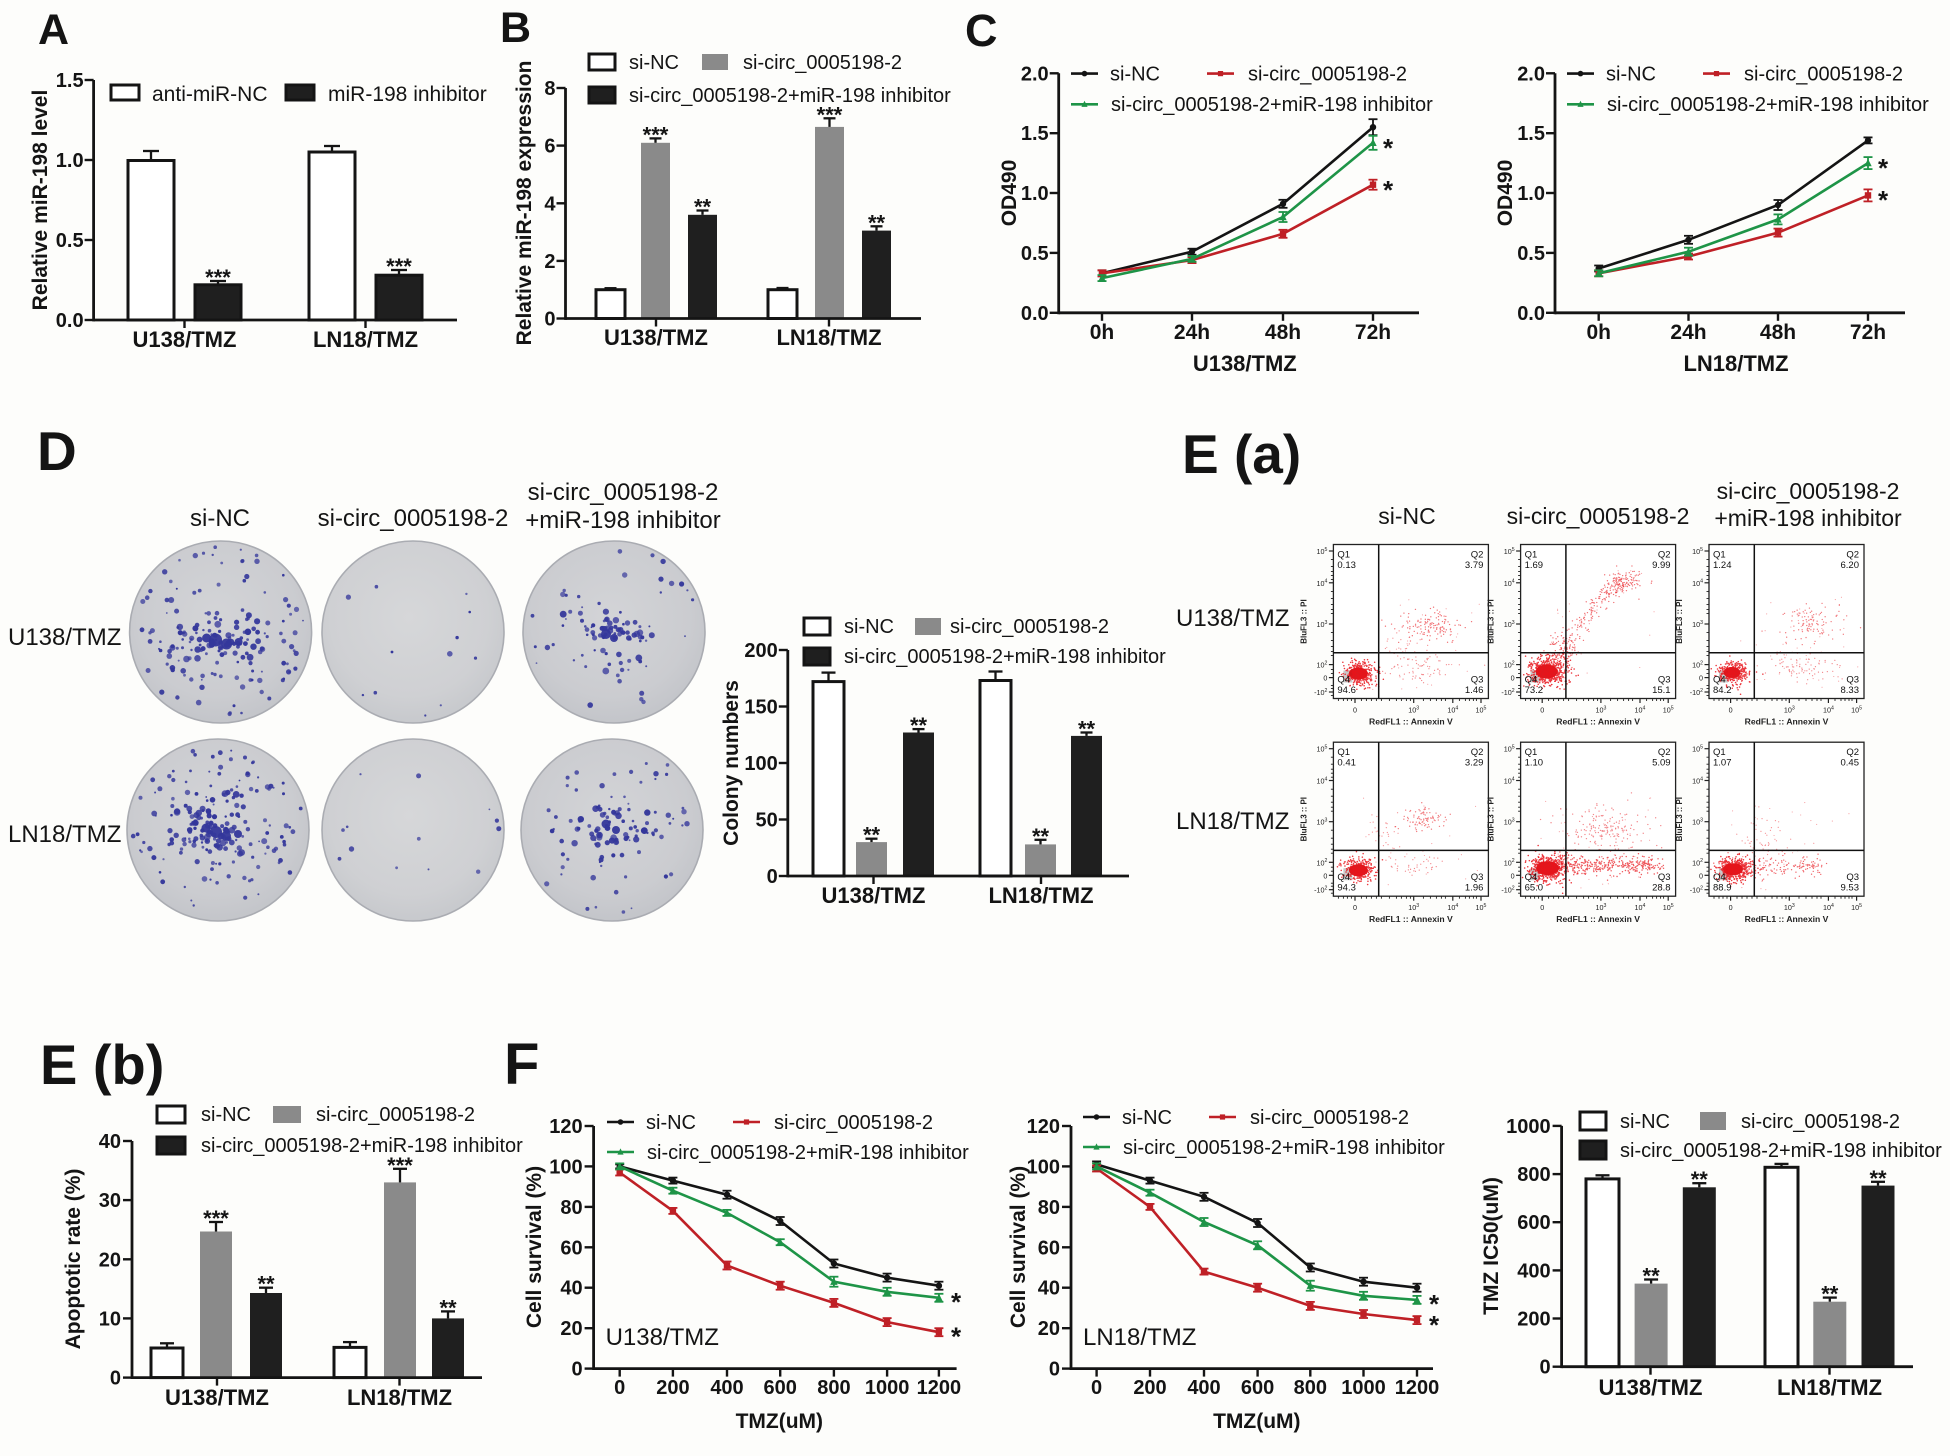 The width and height of the screenshot is (1950, 1456). What do you see at coordinates (73, 1259) in the screenshot?
I see `svg-text: Apoptotic rate (%)` at bounding box center [73, 1259].